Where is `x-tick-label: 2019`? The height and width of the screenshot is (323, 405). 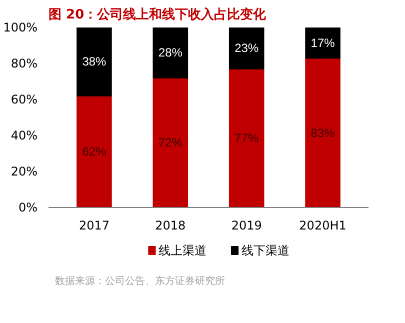 x-tick-label: 2019 is located at coordinates (246, 225).